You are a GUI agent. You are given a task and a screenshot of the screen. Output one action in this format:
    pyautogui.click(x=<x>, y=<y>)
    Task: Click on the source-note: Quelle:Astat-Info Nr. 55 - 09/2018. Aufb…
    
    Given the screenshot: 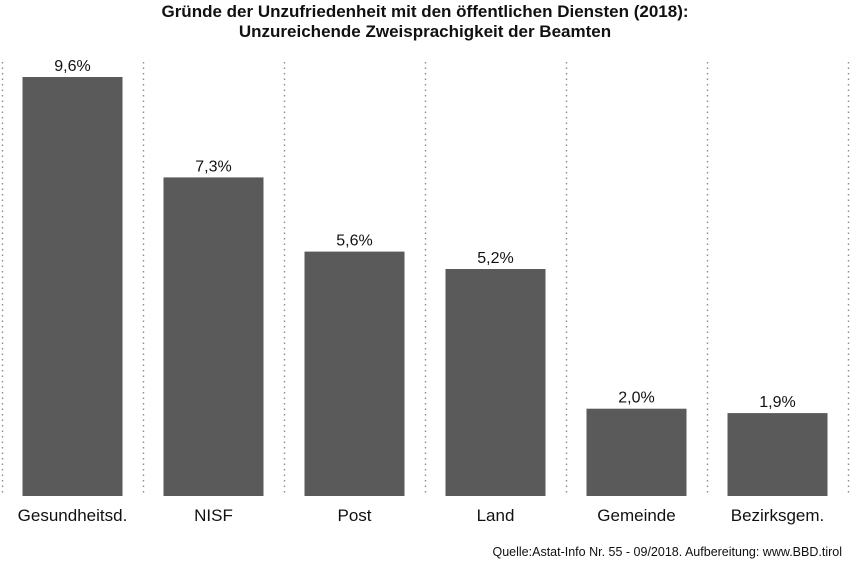 What is the action you would take?
    pyautogui.click(x=667, y=552)
    